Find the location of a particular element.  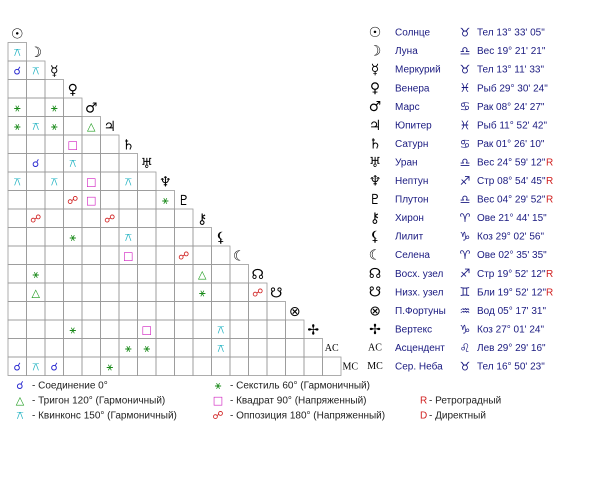

position: Коз 27° 01' 24" is located at coordinates (510, 329).